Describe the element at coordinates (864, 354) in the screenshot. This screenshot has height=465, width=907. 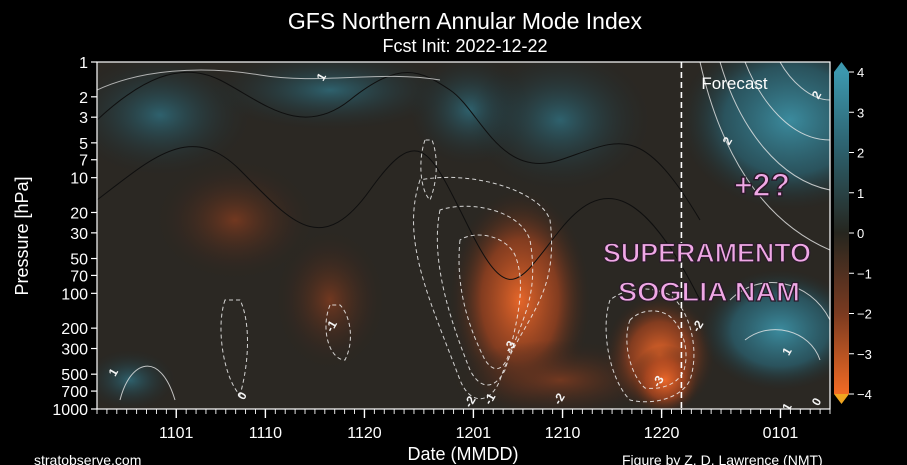
I see `colorbar-tick-label: −3` at that location.